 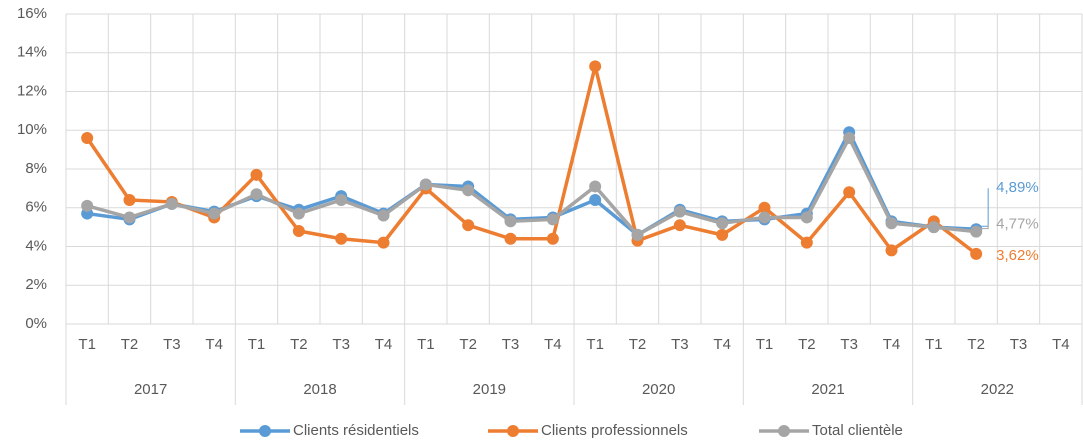 What do you see at coordinates (1017, 224) in the screenshot?
I see `data-label: 4,77%` at bounding box center [1017, 224].